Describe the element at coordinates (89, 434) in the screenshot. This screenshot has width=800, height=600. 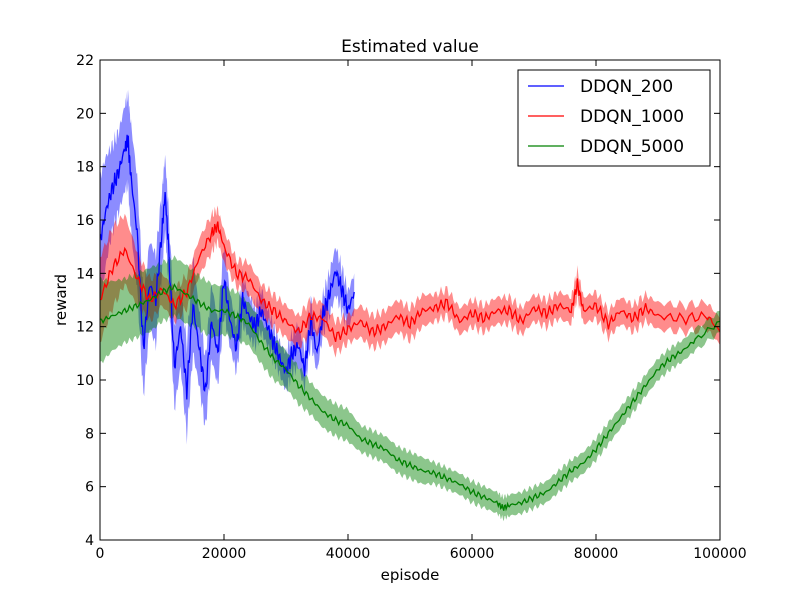
I see `y-tick-label: 8` at that location.